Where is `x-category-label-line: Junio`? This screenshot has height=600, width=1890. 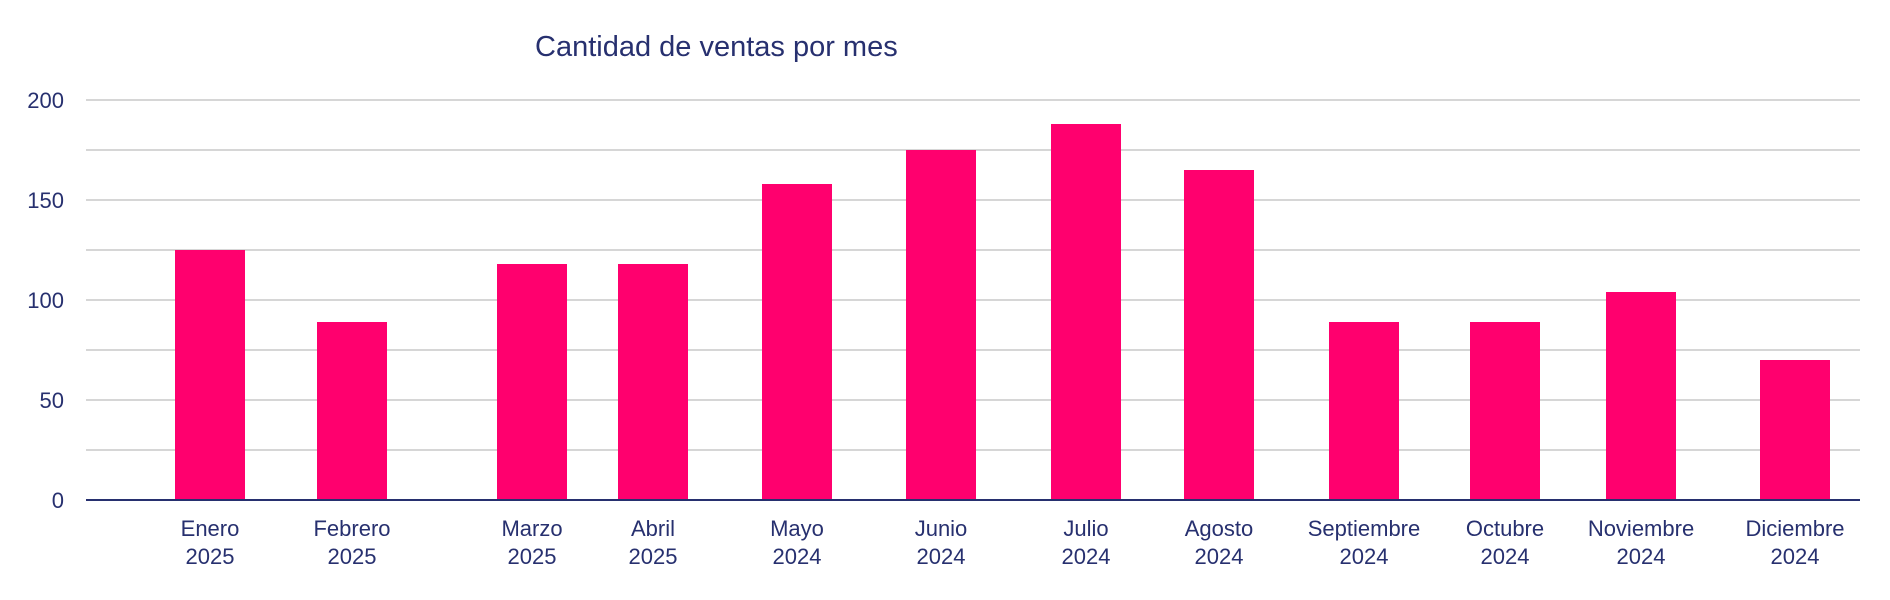
x-category-label-line: Junio is located at coordinates (941, 528).